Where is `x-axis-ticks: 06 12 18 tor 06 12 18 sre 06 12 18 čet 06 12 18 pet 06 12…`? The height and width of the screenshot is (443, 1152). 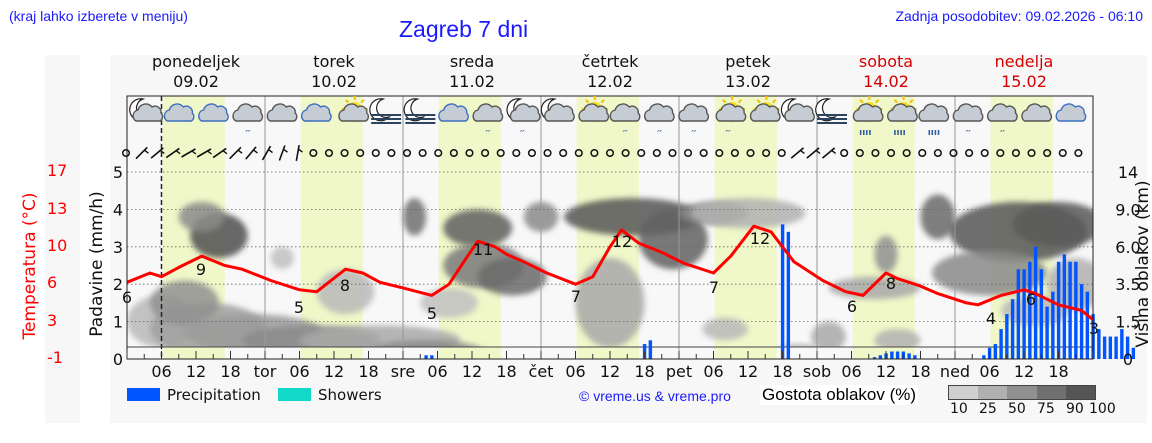 x-axis-ticks: 06 12 18 tor 06 12 18 sre 06 12 18 čet 06 12 18 pet 06 12… is located at coordinates (609, 371).